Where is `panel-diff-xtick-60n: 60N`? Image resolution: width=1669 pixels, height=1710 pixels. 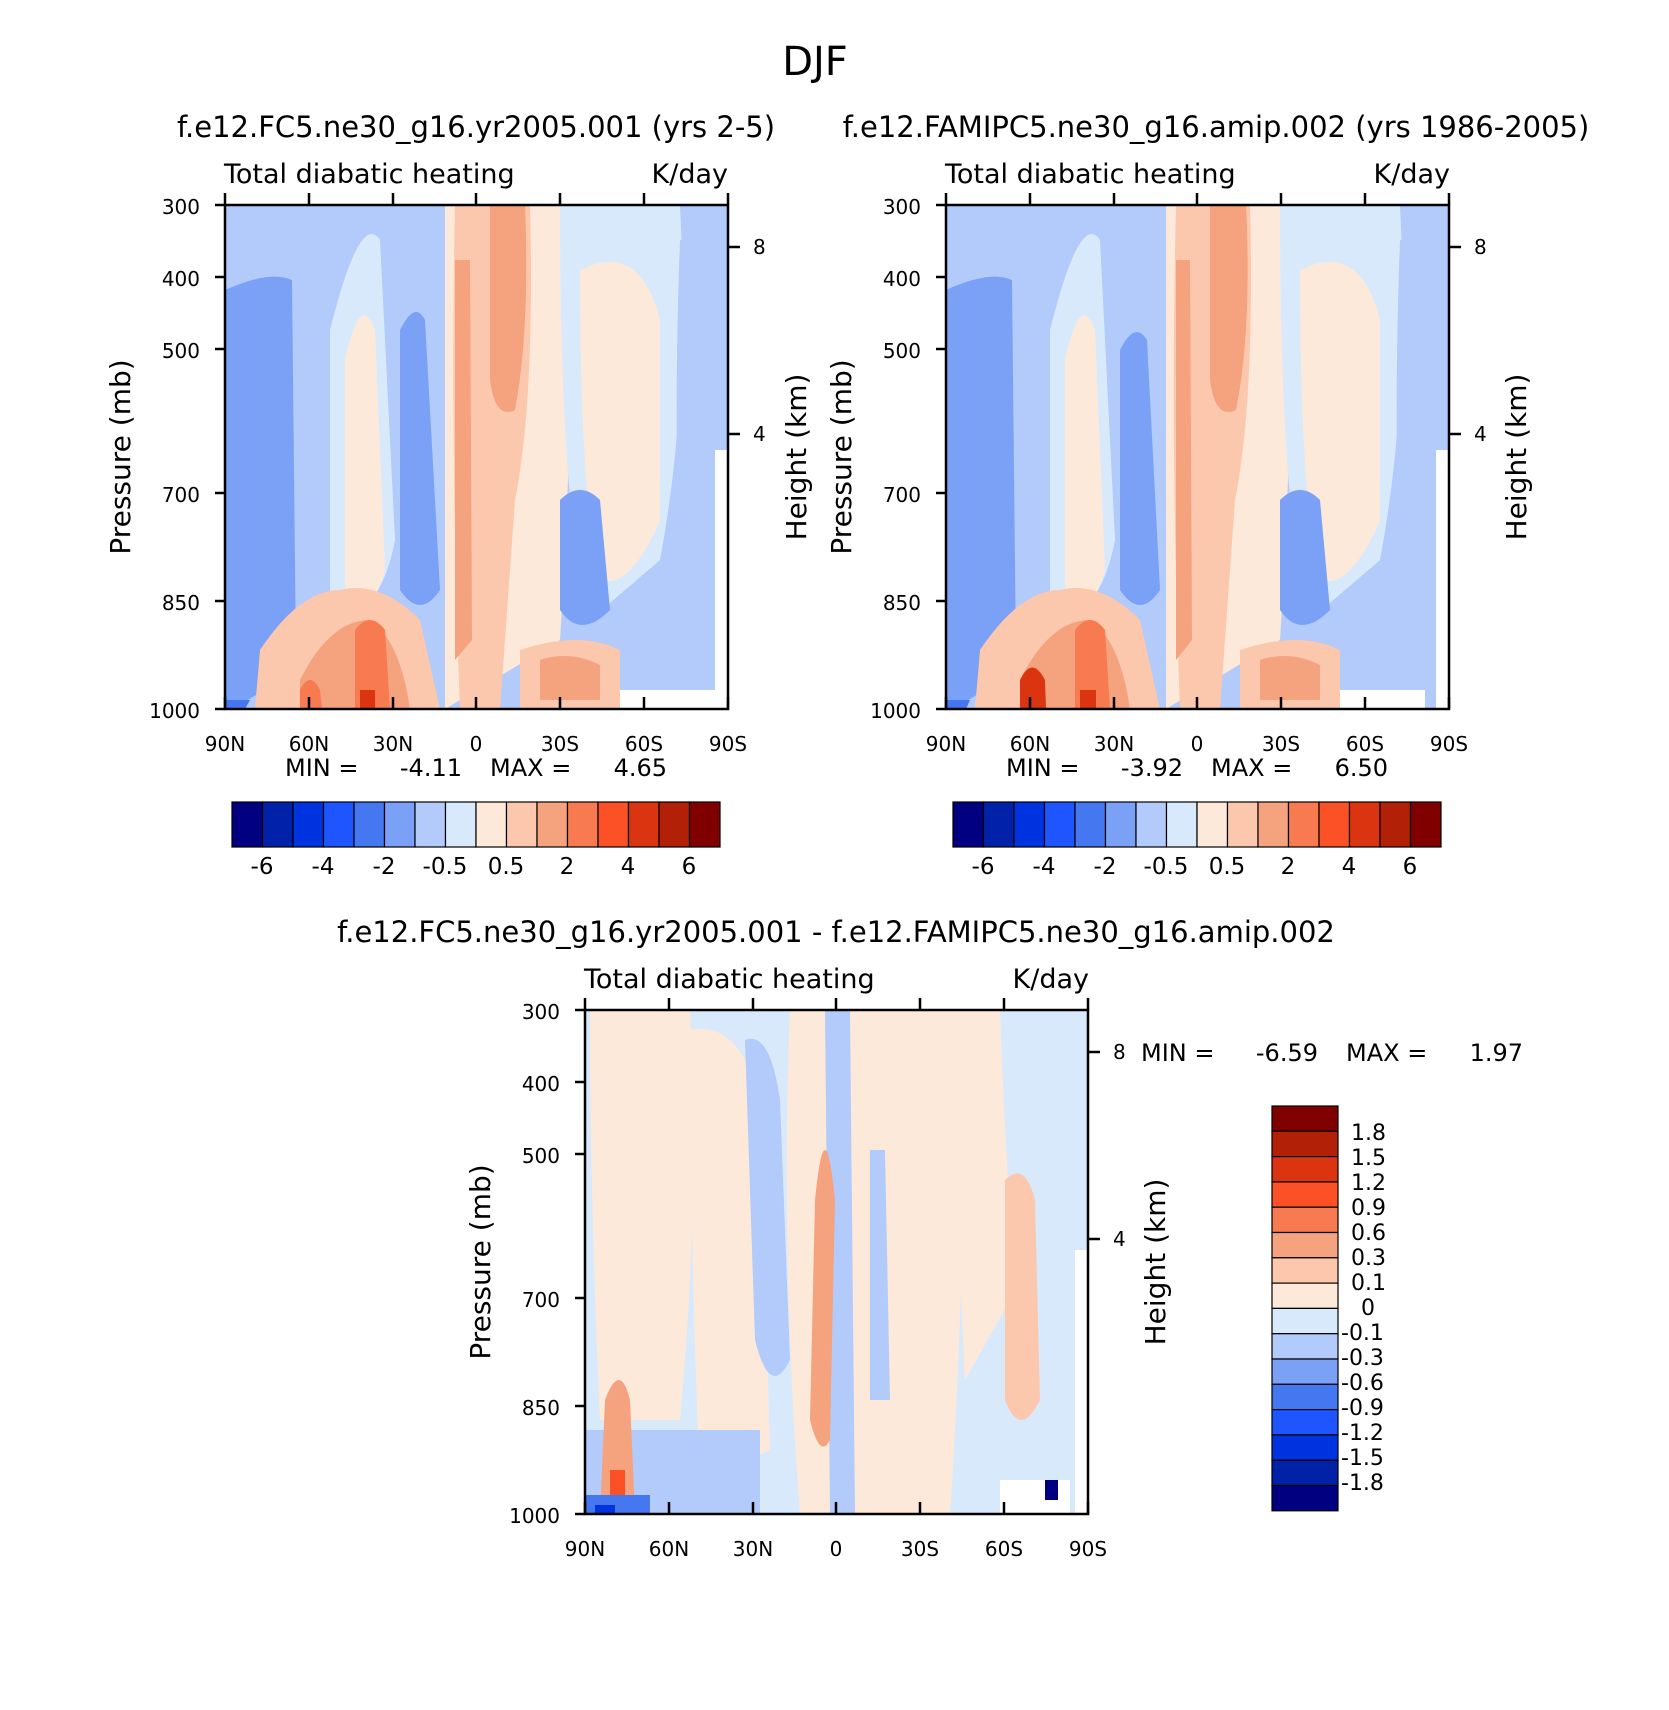
panel-diff-xtick-60n: 60N is located at coordinates (669, 1549).